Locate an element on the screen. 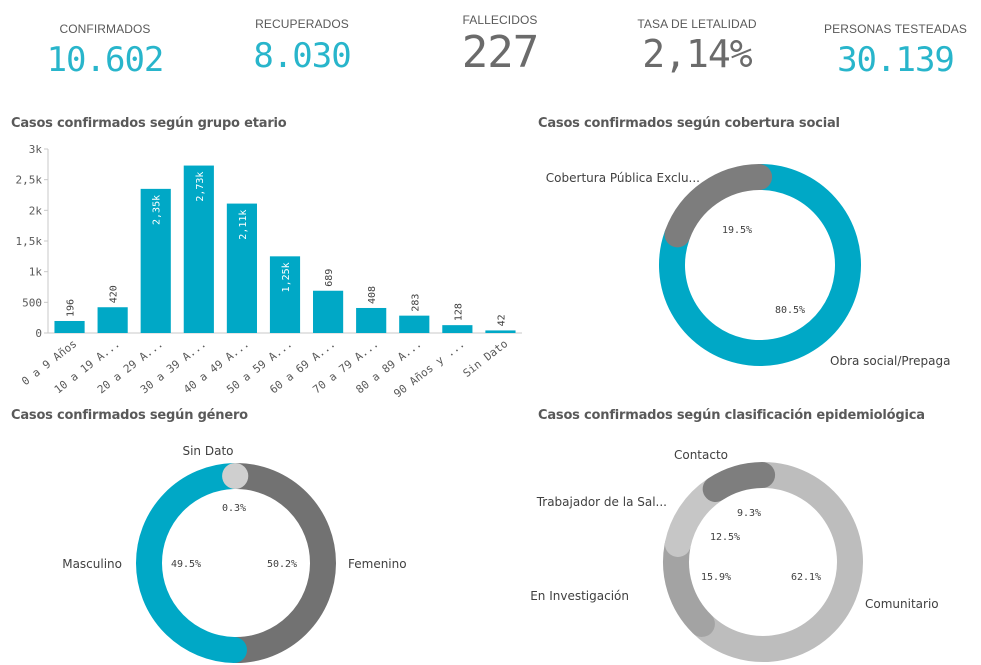  kpi-personas-testeadas: PERSONAS TESTEADAS 30.139 is located at coordinates (895, 40).